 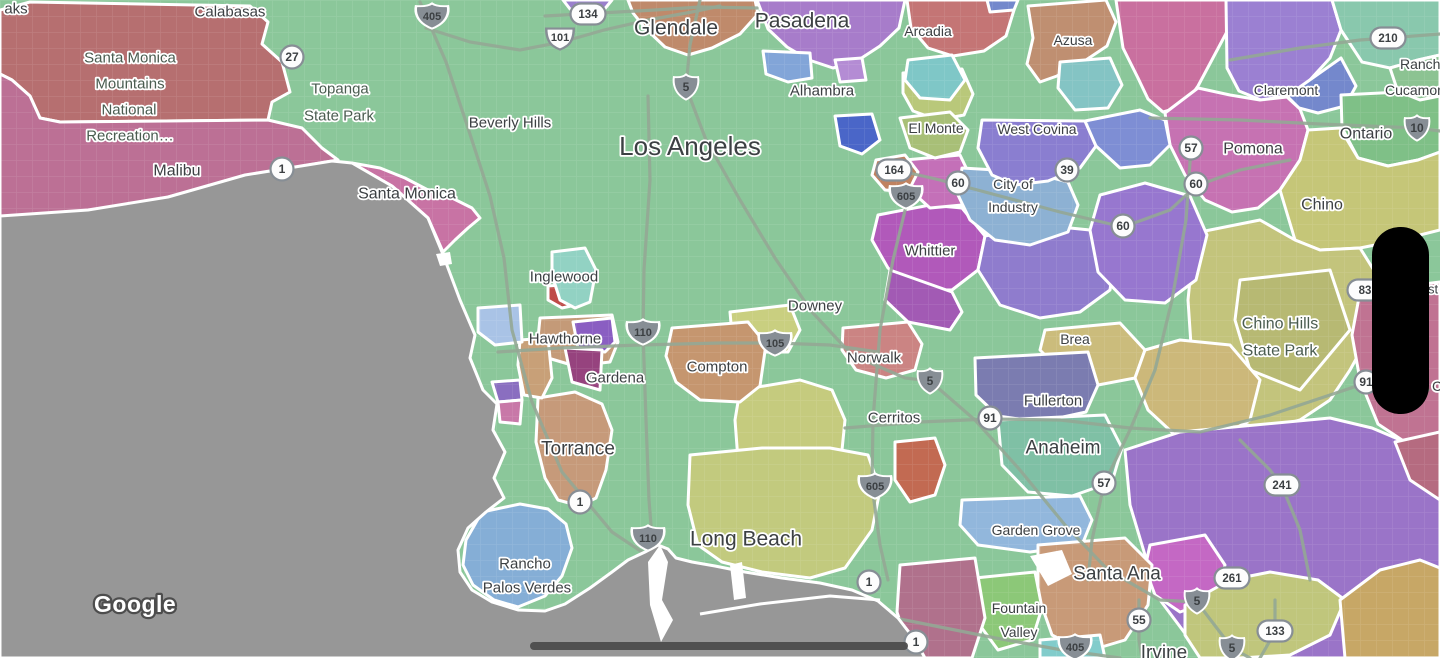 I want to click on shield-number: 261, so click(x=1232, y=579).